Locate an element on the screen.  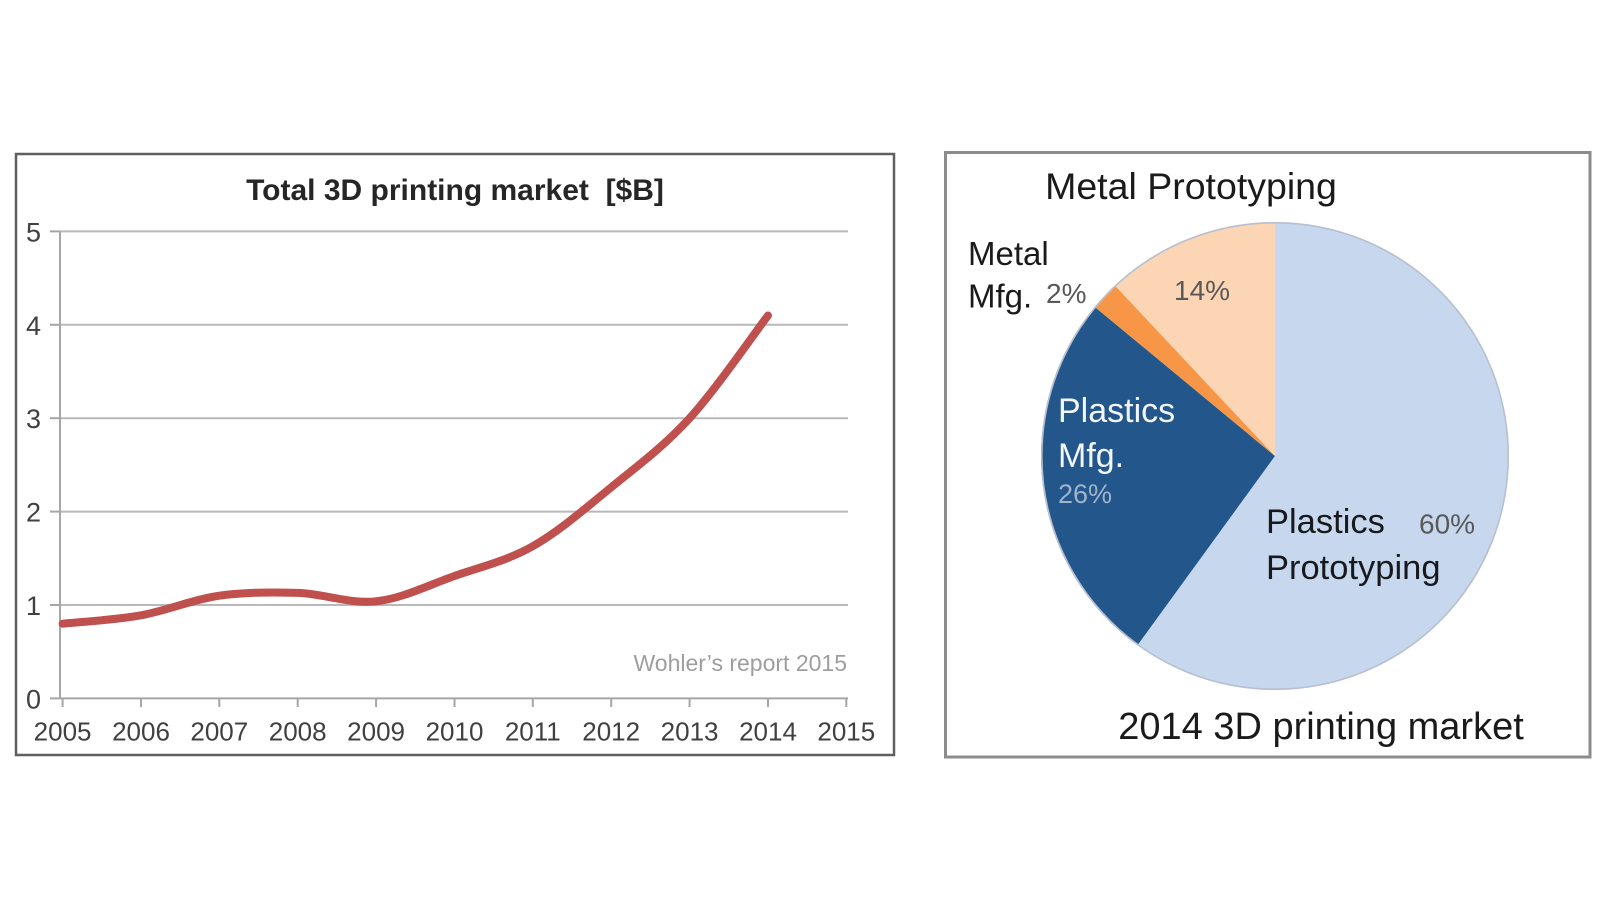
svg-text: 2005 is located at coordinates (63, 732).